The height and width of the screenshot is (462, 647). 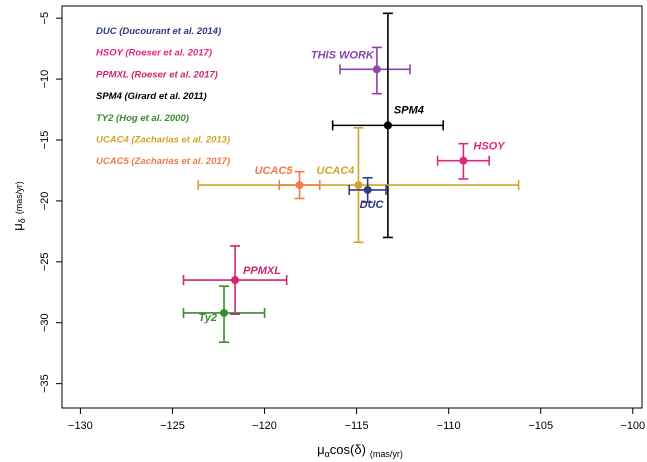 What do you see at coordinates (157, 74) in the screenshot?
I see `legend-entry: PPMXL (Roeser et al. 2017)` at bounding box center [157, 74].